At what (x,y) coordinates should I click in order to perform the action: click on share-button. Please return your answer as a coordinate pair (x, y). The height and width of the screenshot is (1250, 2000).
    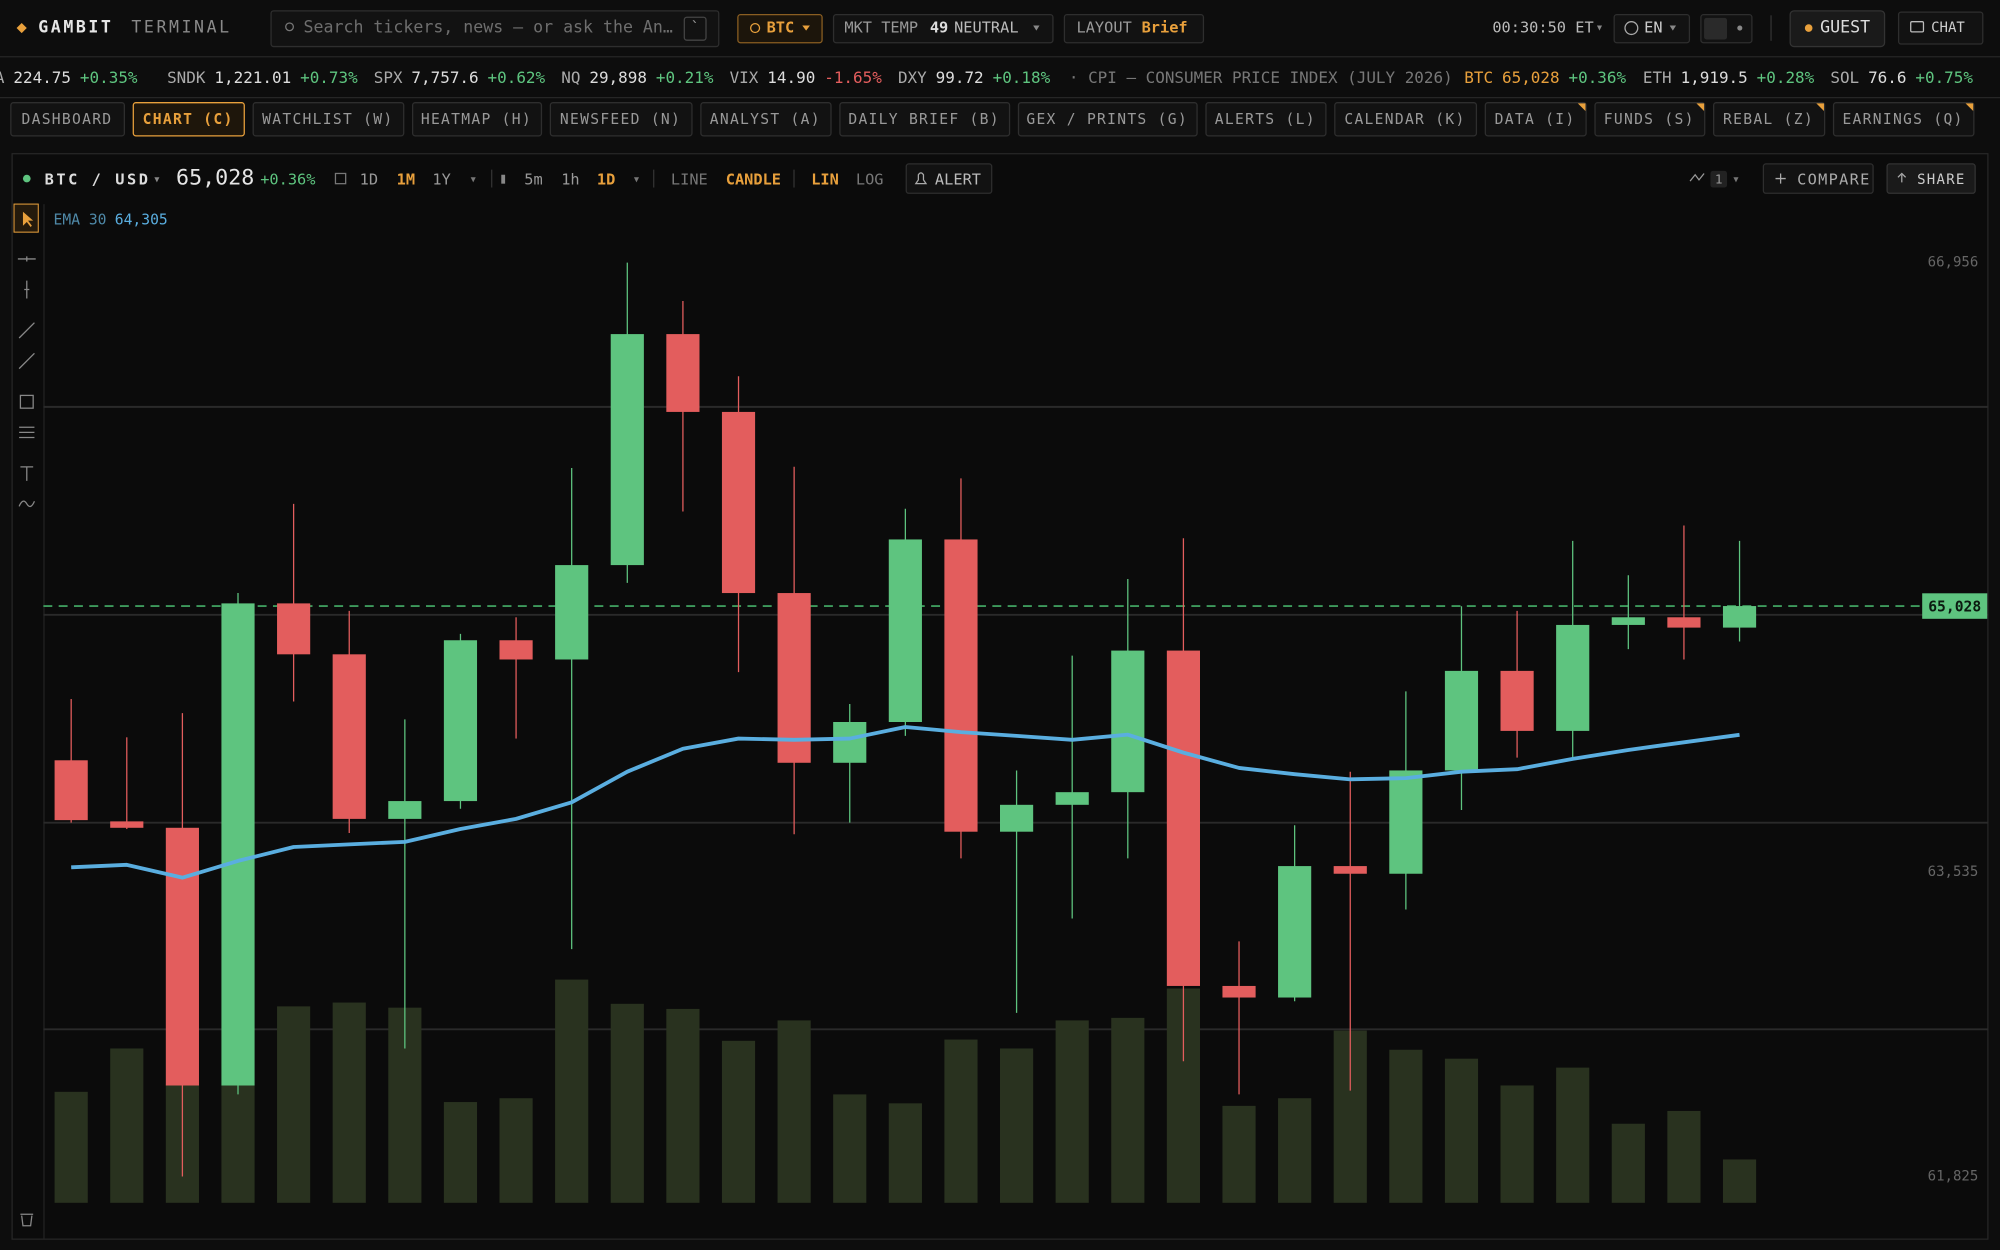
    Looking at the image, I should click on (1931, 178).